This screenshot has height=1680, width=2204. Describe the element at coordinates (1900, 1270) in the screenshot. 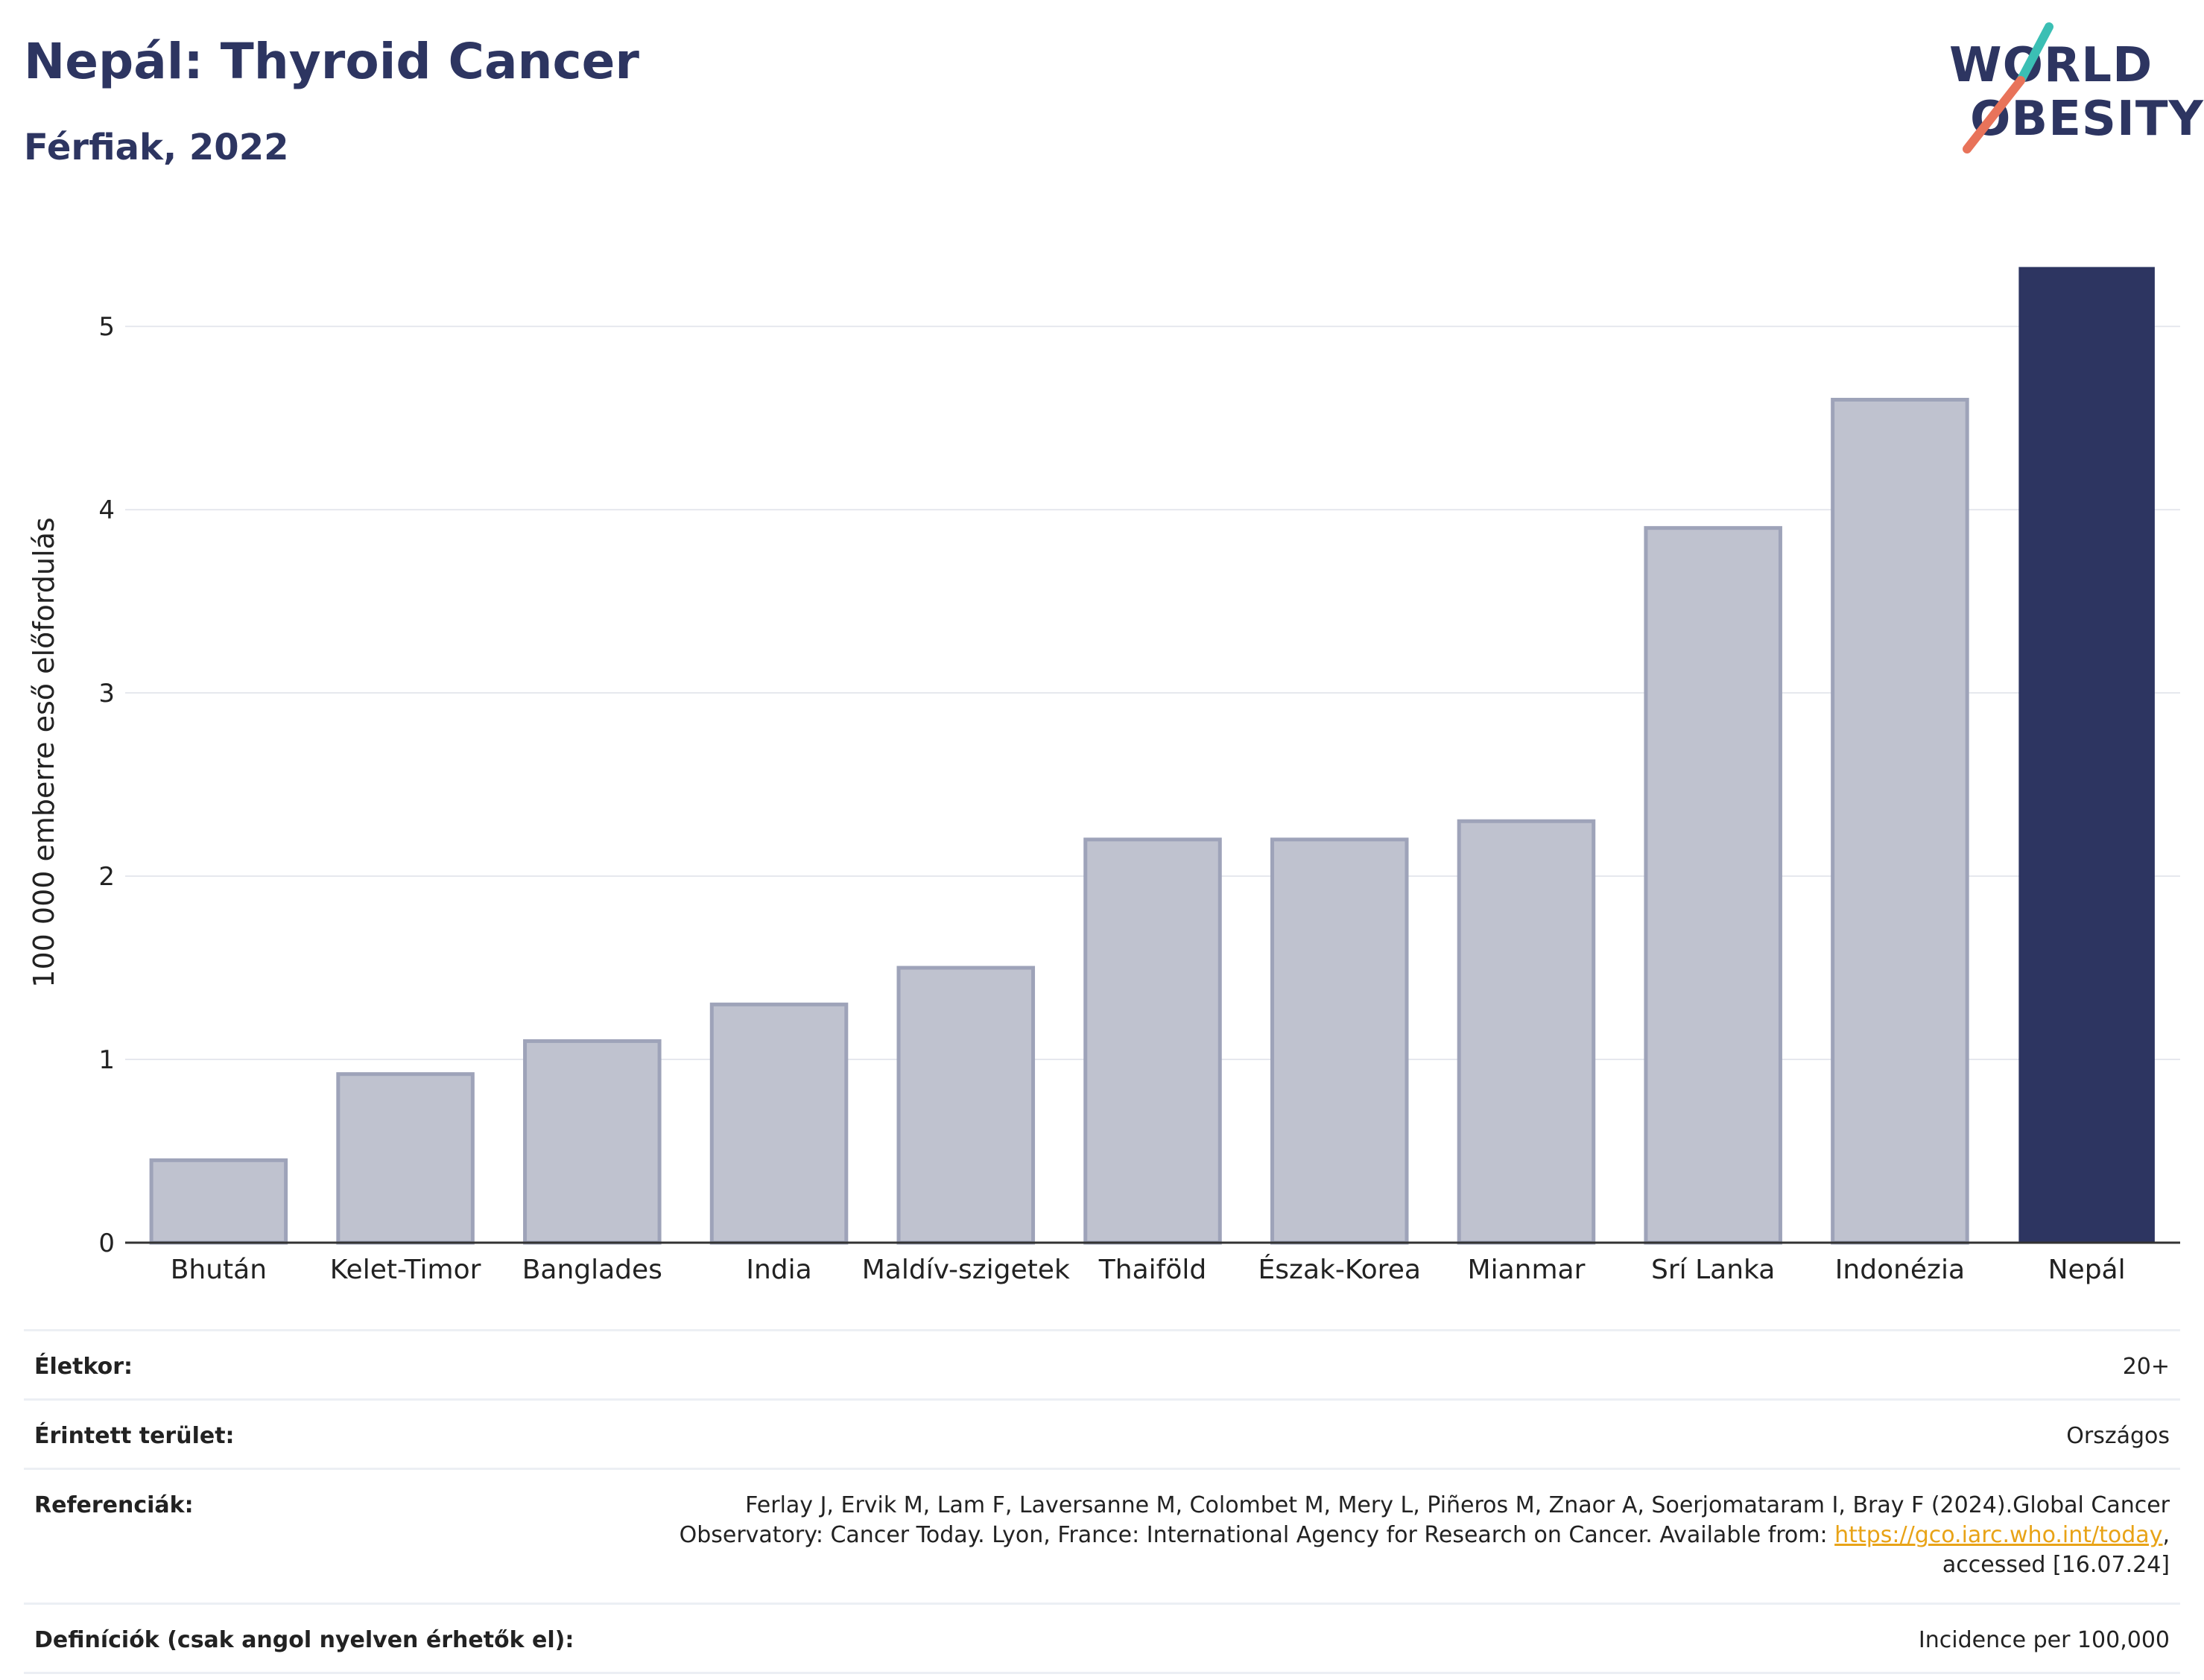

I see `x-tick-label: Indonézia` at that location.